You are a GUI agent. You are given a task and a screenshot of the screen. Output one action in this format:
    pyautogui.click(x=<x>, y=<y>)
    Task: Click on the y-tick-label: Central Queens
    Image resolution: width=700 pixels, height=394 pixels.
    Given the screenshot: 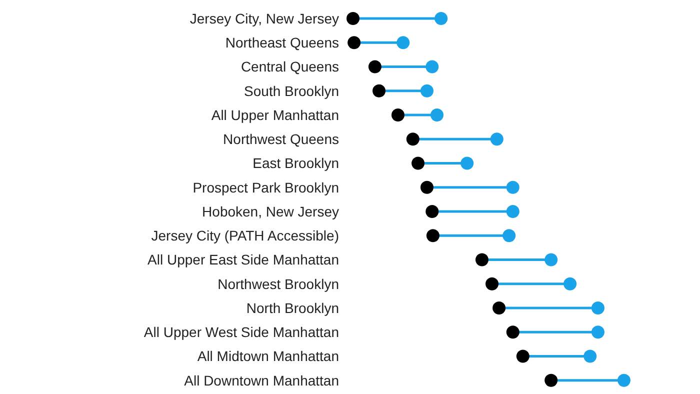 What is the action you would take?
    pyautogui.click(x=289, y=66)
    